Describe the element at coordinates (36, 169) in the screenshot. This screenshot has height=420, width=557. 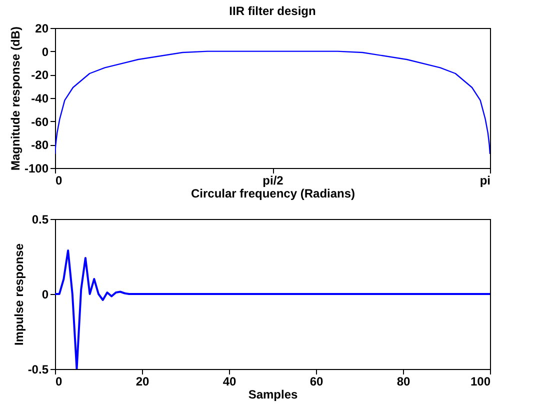
I see `y-tick-label: -100` at that location.